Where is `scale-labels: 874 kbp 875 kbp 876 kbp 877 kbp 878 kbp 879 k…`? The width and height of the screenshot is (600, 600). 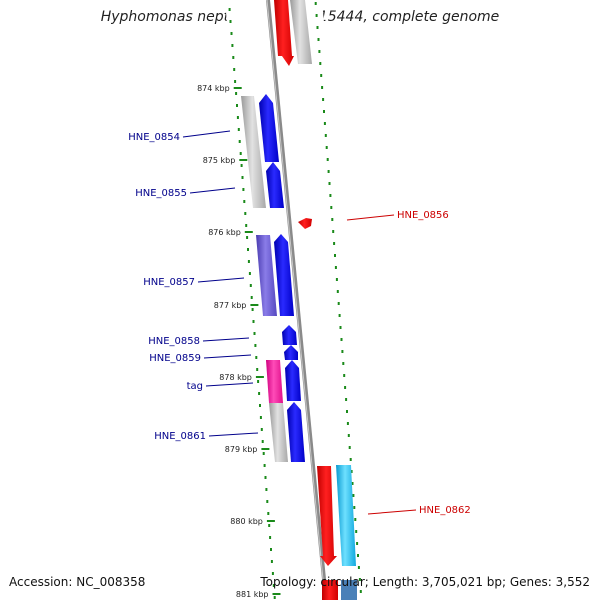 scale-labels: 874 kbp 875 kbp 876 kbp 877 kbp 878 kbp 879 k… is located at coordinates (239, 341).